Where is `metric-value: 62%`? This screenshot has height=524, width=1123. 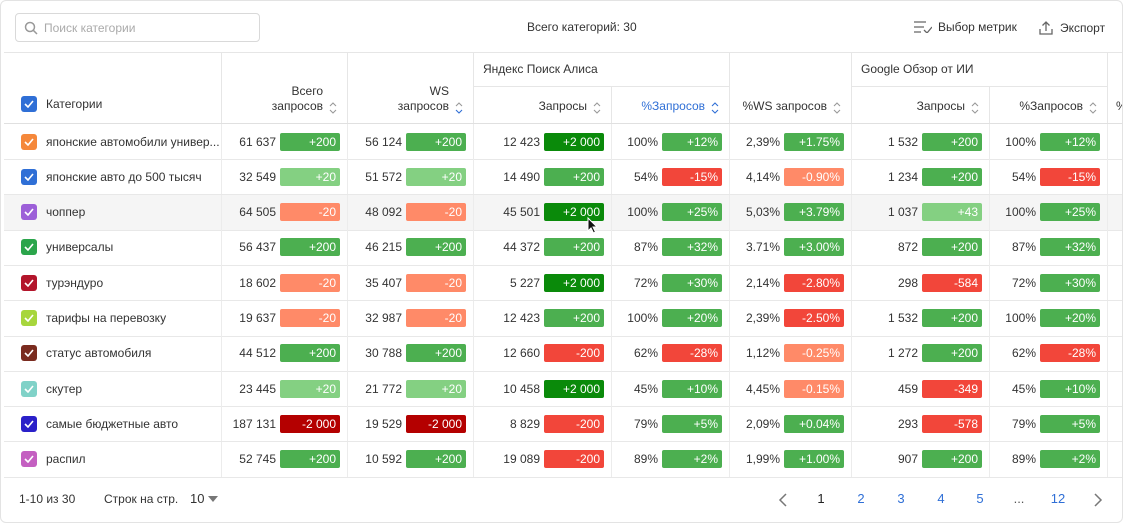
metric-value: 62% is located at coordinates (645, 353).